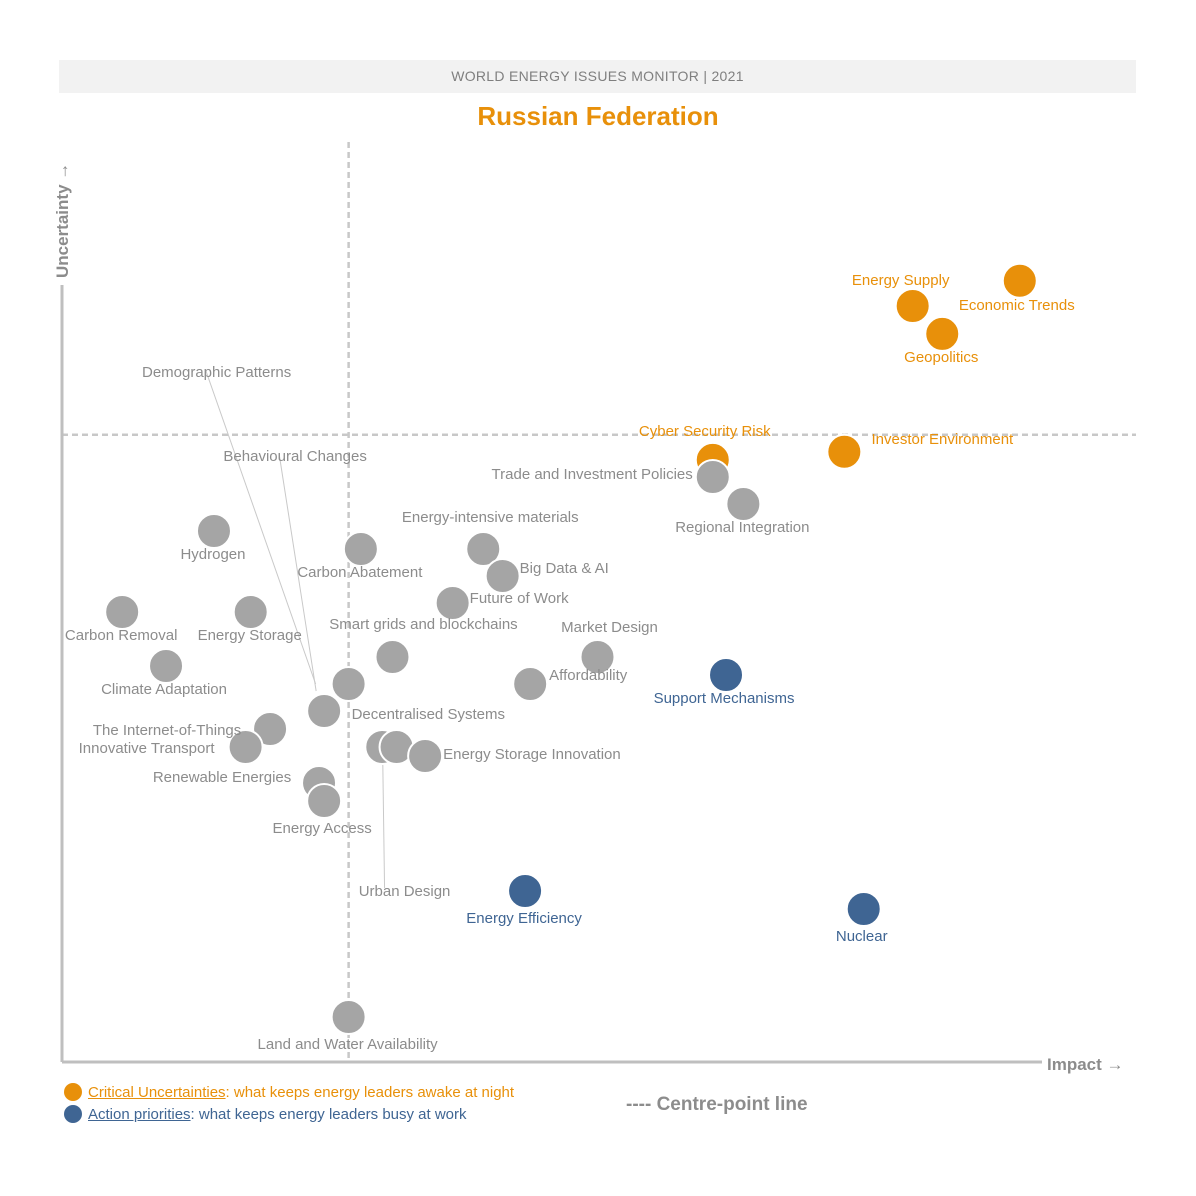  Describe the element at coordinates (1019, 280) in the screenshot. I see `point-economic-trends` at that location.